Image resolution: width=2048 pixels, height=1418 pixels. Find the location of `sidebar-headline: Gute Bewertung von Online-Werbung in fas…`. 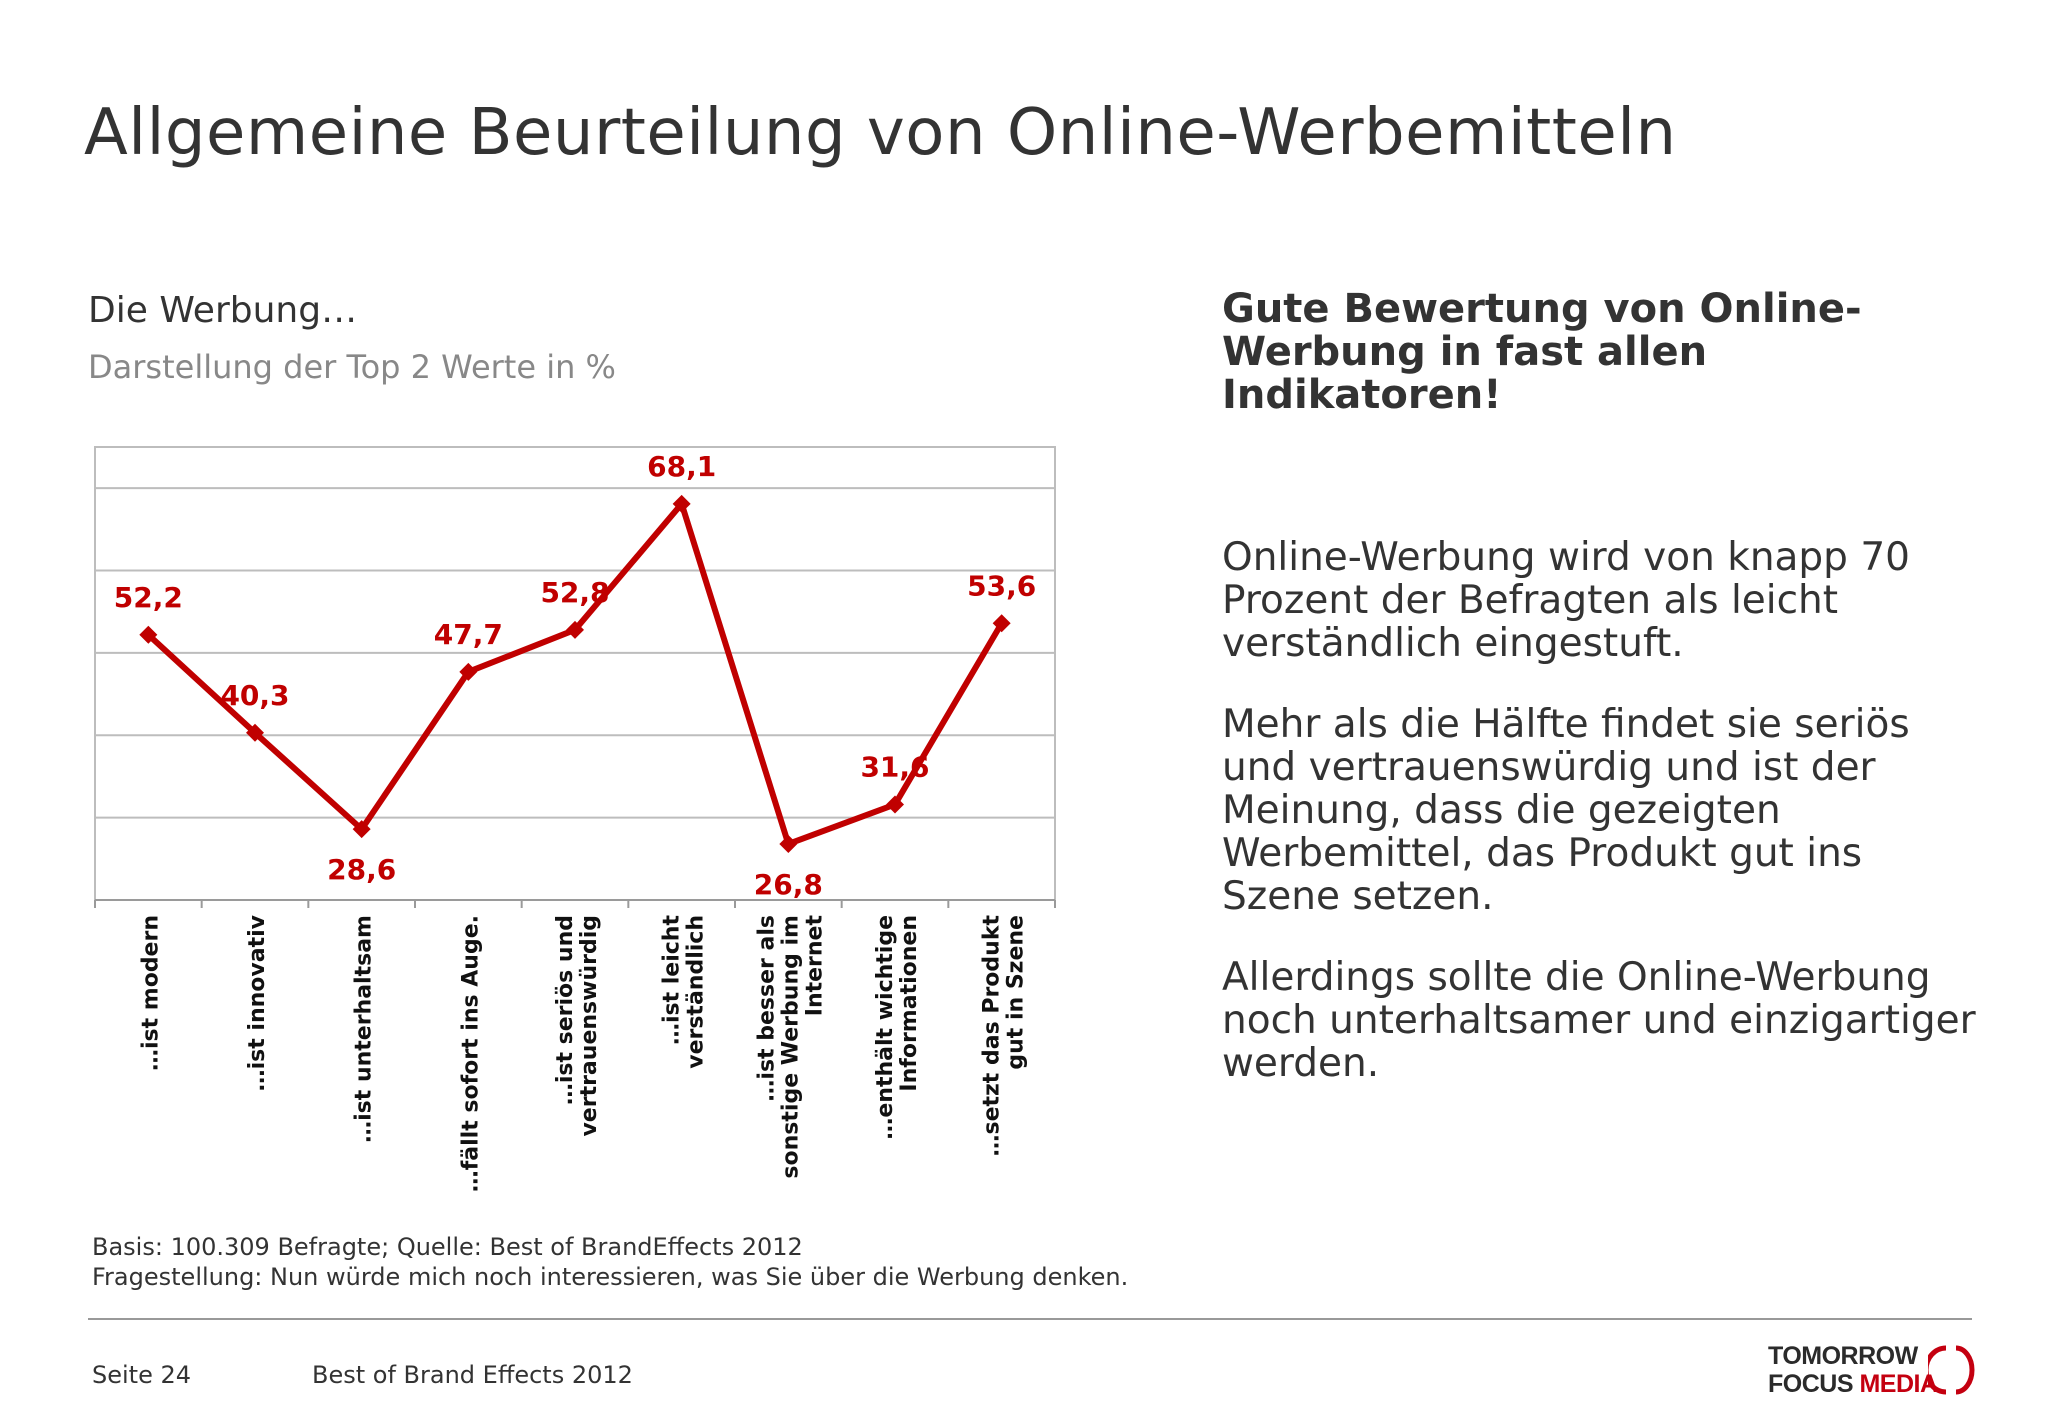

sidebar-headline: Gute Bewertung von Online-Werbung in fas… is located at coordinates (1542, 352).